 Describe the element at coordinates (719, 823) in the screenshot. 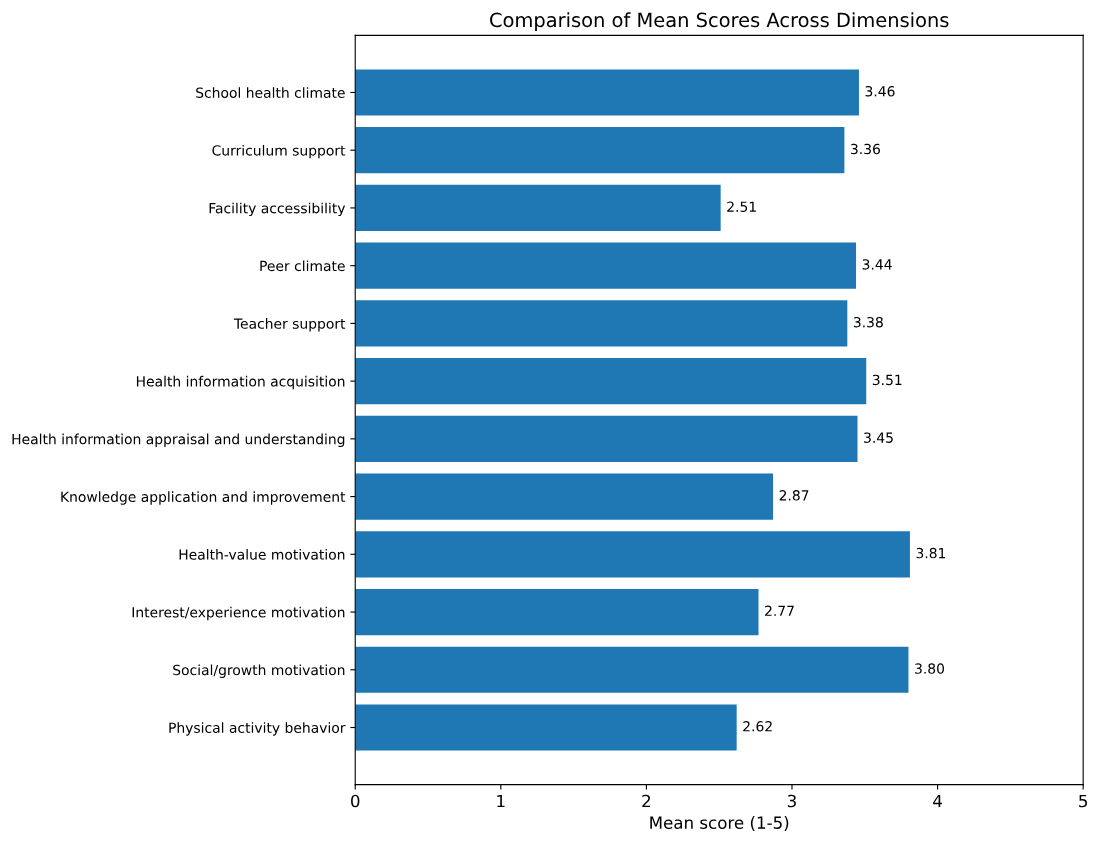

I see `x-axis-title: Mean score (1-5)` at that location.